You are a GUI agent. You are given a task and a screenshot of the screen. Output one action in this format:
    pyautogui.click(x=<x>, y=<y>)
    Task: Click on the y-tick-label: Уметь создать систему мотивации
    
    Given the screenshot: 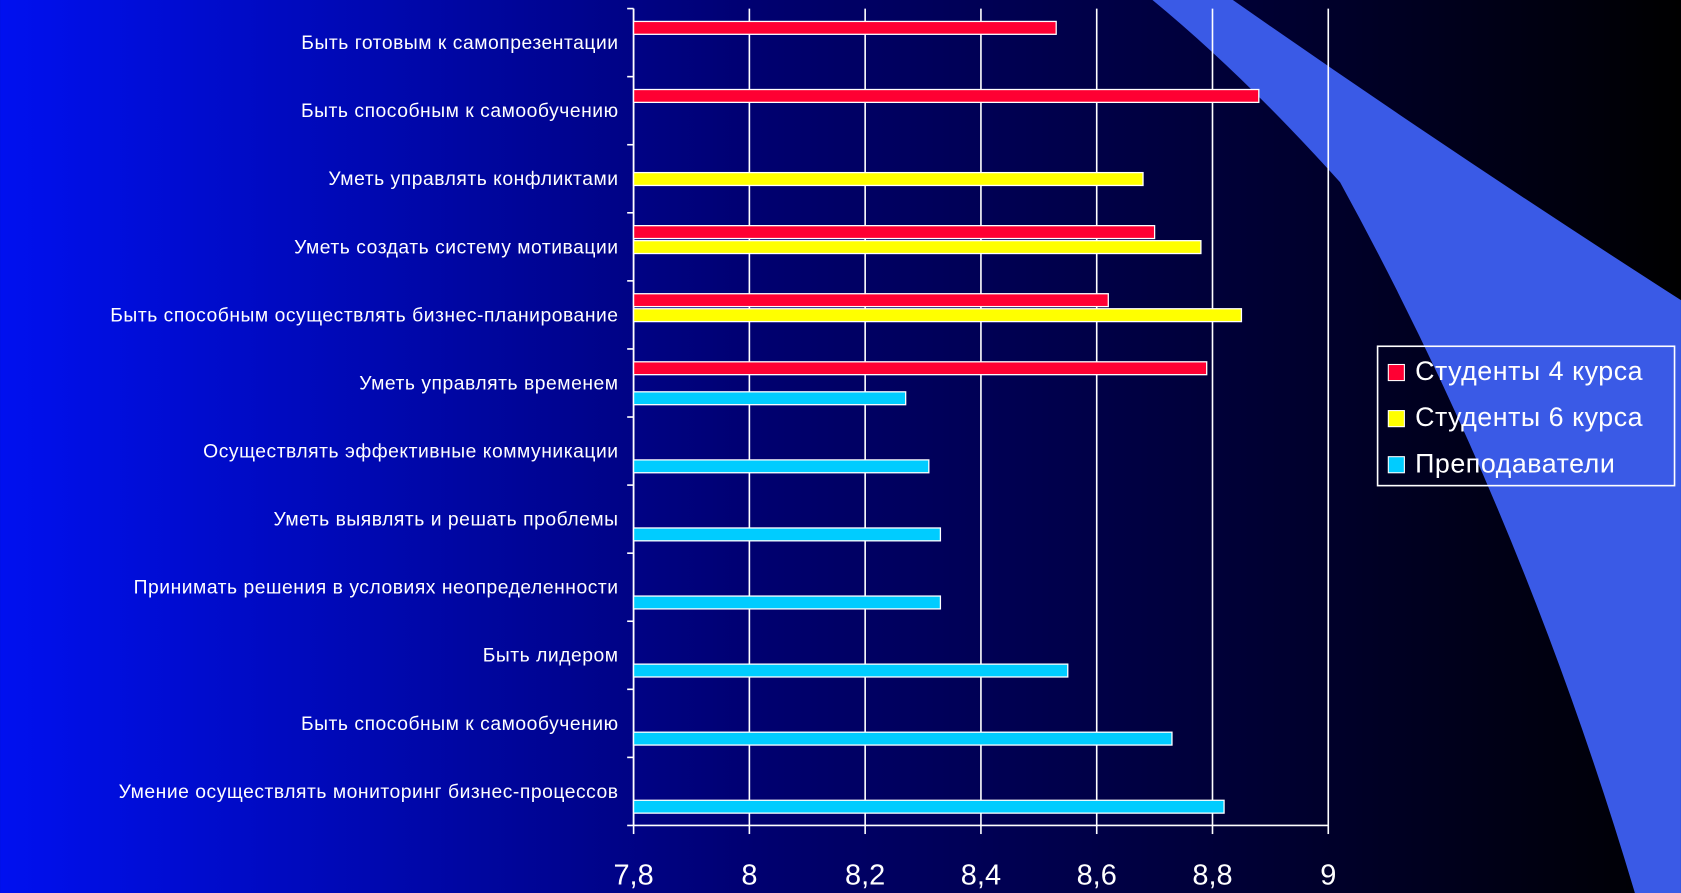 What is the action you would take?
    pyautogui.click(x=456, y=247)
    